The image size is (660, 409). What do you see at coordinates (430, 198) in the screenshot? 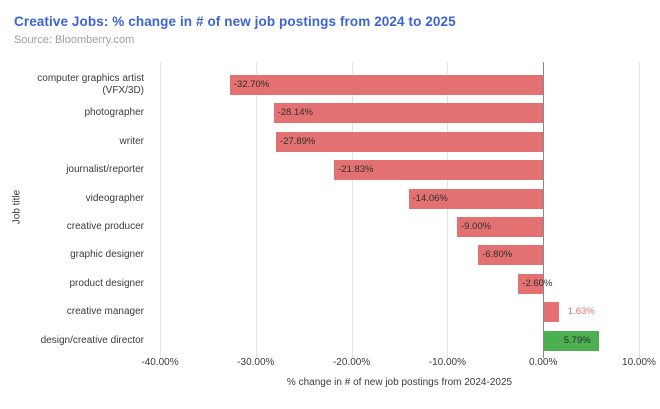
I see `bar-value-label: -14.06%` at bounding box center [430, 198].